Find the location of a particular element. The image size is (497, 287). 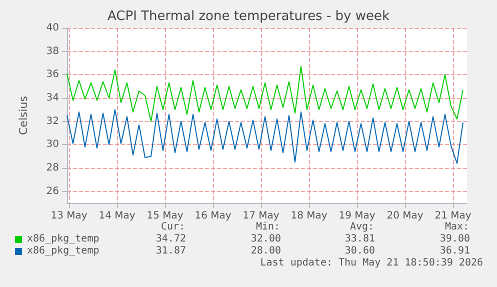

text: 31.87 is located at coordinates (171, 251).